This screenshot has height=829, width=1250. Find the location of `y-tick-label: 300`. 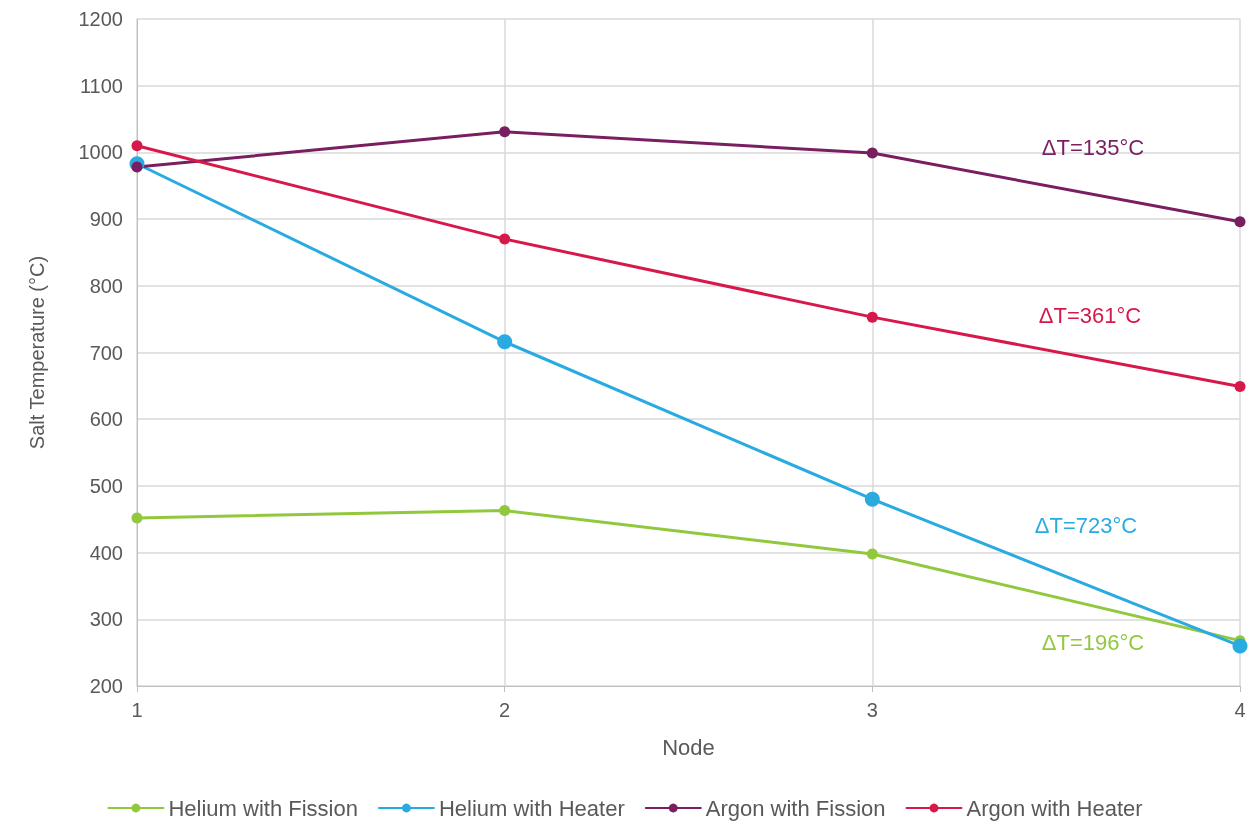

y-tick-label: 300 is located at coordinates (106, 619).